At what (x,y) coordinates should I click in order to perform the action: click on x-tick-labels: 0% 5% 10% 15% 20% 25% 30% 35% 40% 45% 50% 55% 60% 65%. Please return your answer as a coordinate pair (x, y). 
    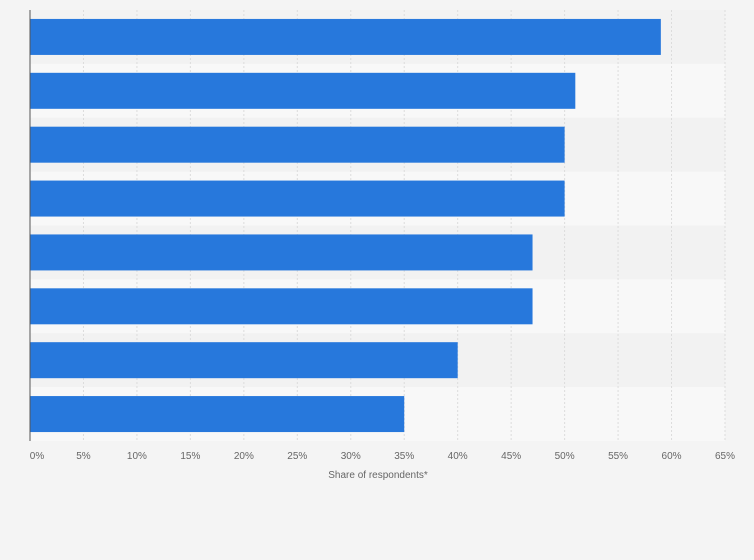
    Looking at the image, I should click on (382, 456).